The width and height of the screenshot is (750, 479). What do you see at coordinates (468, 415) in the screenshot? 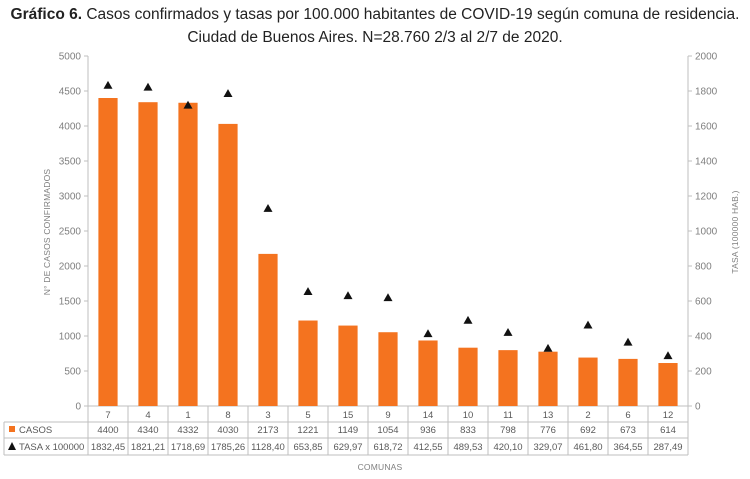
I see `x-tick-label: 10` at bounding box center [468, 415].